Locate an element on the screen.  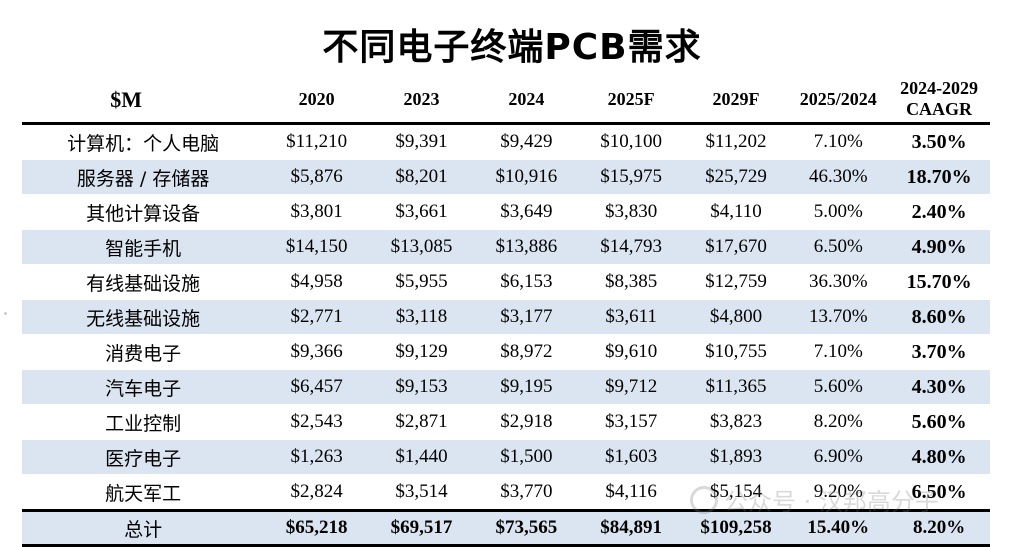
watermark-text: 公众号 · 汉邦高分子 is located at coordinates (831, 502).